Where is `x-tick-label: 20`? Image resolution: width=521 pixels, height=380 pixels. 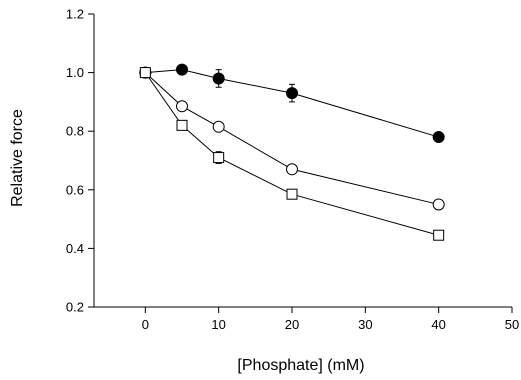 x-tick-label: 20 is located at coordinates (292, 324).